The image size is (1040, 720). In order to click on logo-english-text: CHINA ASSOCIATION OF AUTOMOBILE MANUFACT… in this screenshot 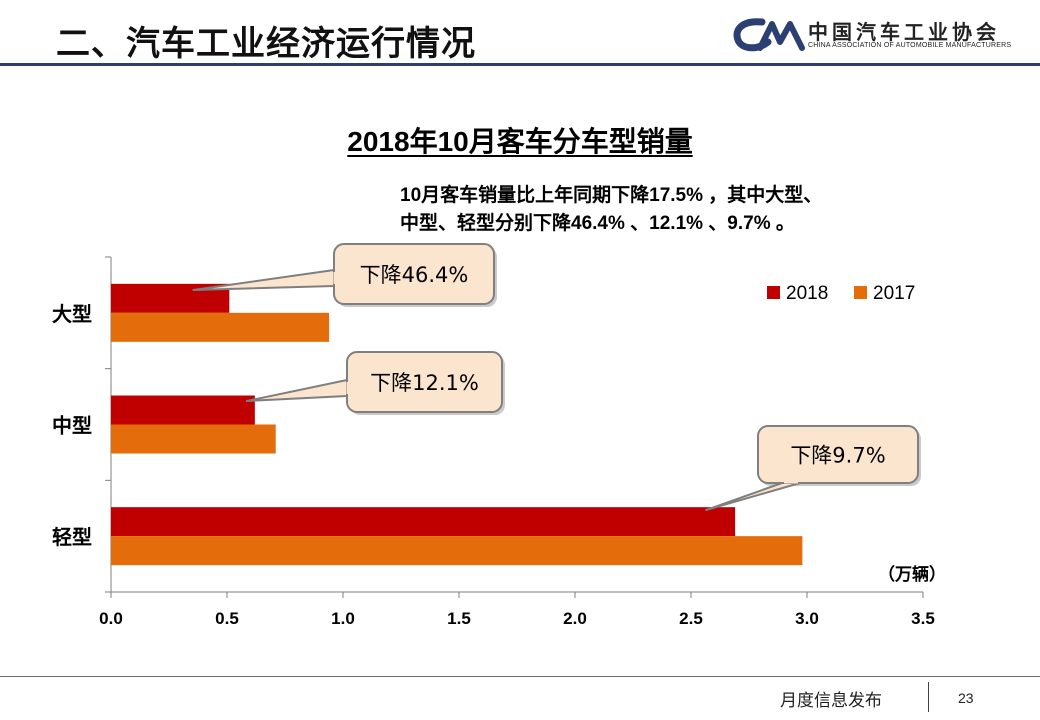, I will do `click(910, 45)`.